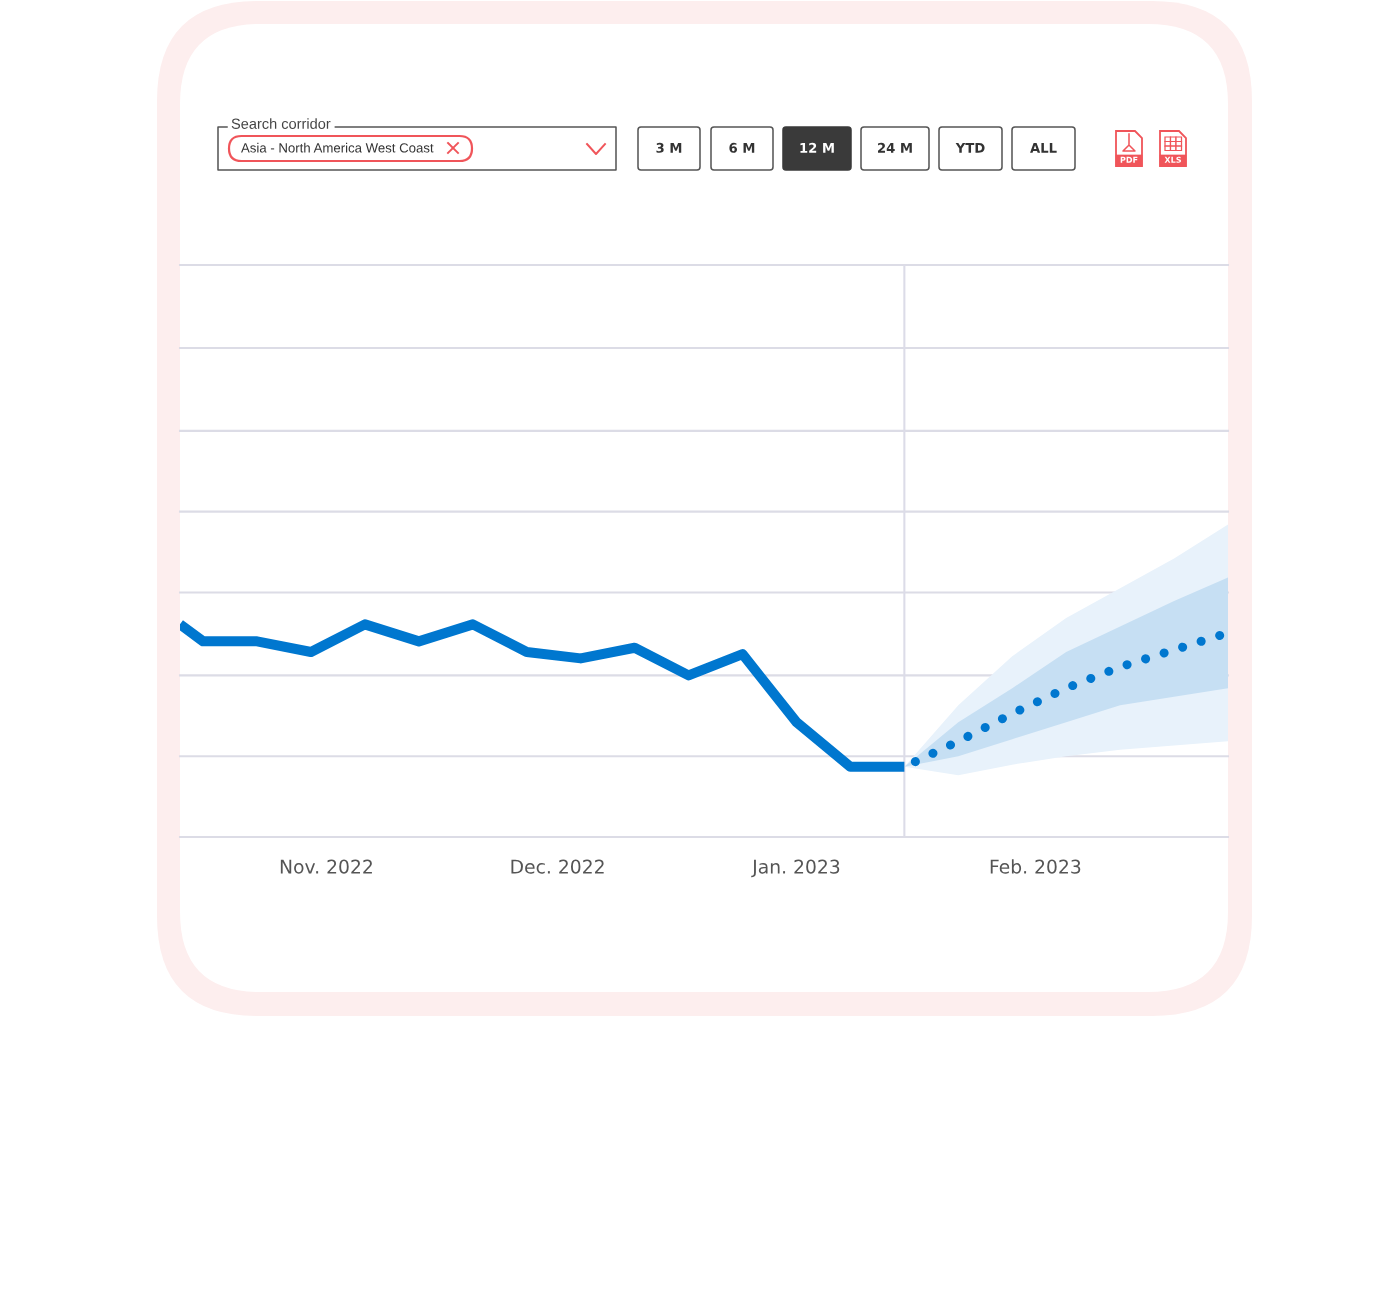 The width and height of the screenshot is (1398, 1291). Describe the element at coordinates (669, 147) in the screenshot. I see `text: 3 M` at that location.